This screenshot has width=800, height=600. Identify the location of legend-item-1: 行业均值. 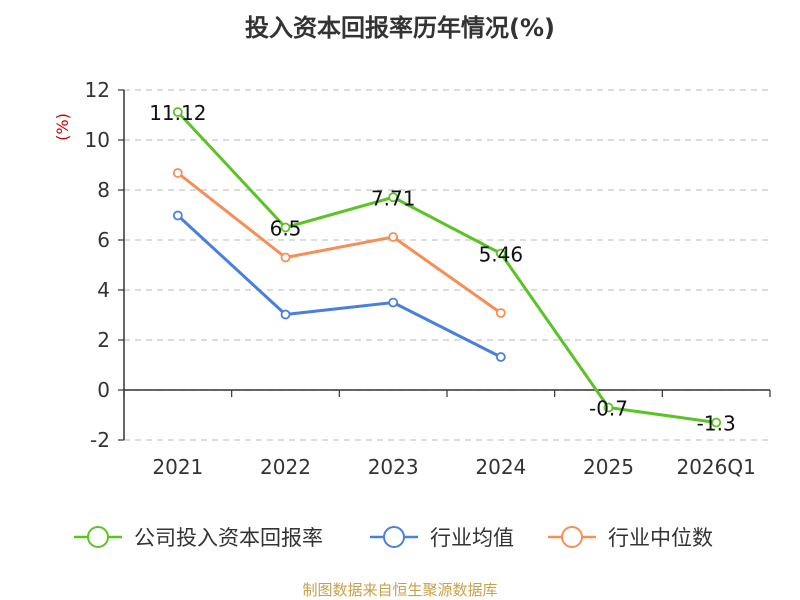
(442, 538).